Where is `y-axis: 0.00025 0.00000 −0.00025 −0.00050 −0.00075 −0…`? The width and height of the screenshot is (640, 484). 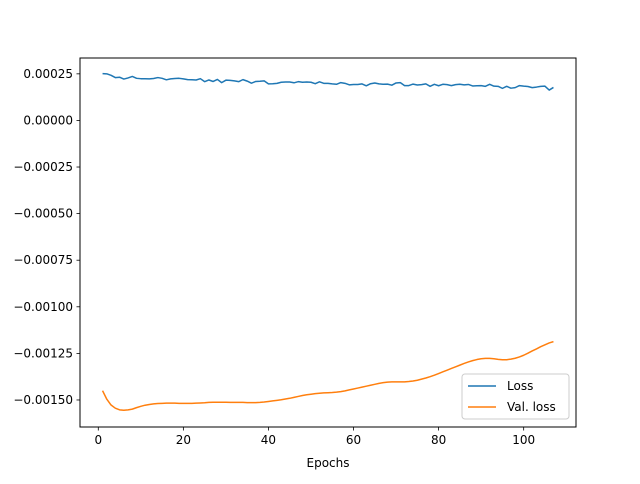 y-axis: 0.00025 0.00000 −0.00025 −0.00050 −0.00075 −0… is located at coordinates (46, 237).